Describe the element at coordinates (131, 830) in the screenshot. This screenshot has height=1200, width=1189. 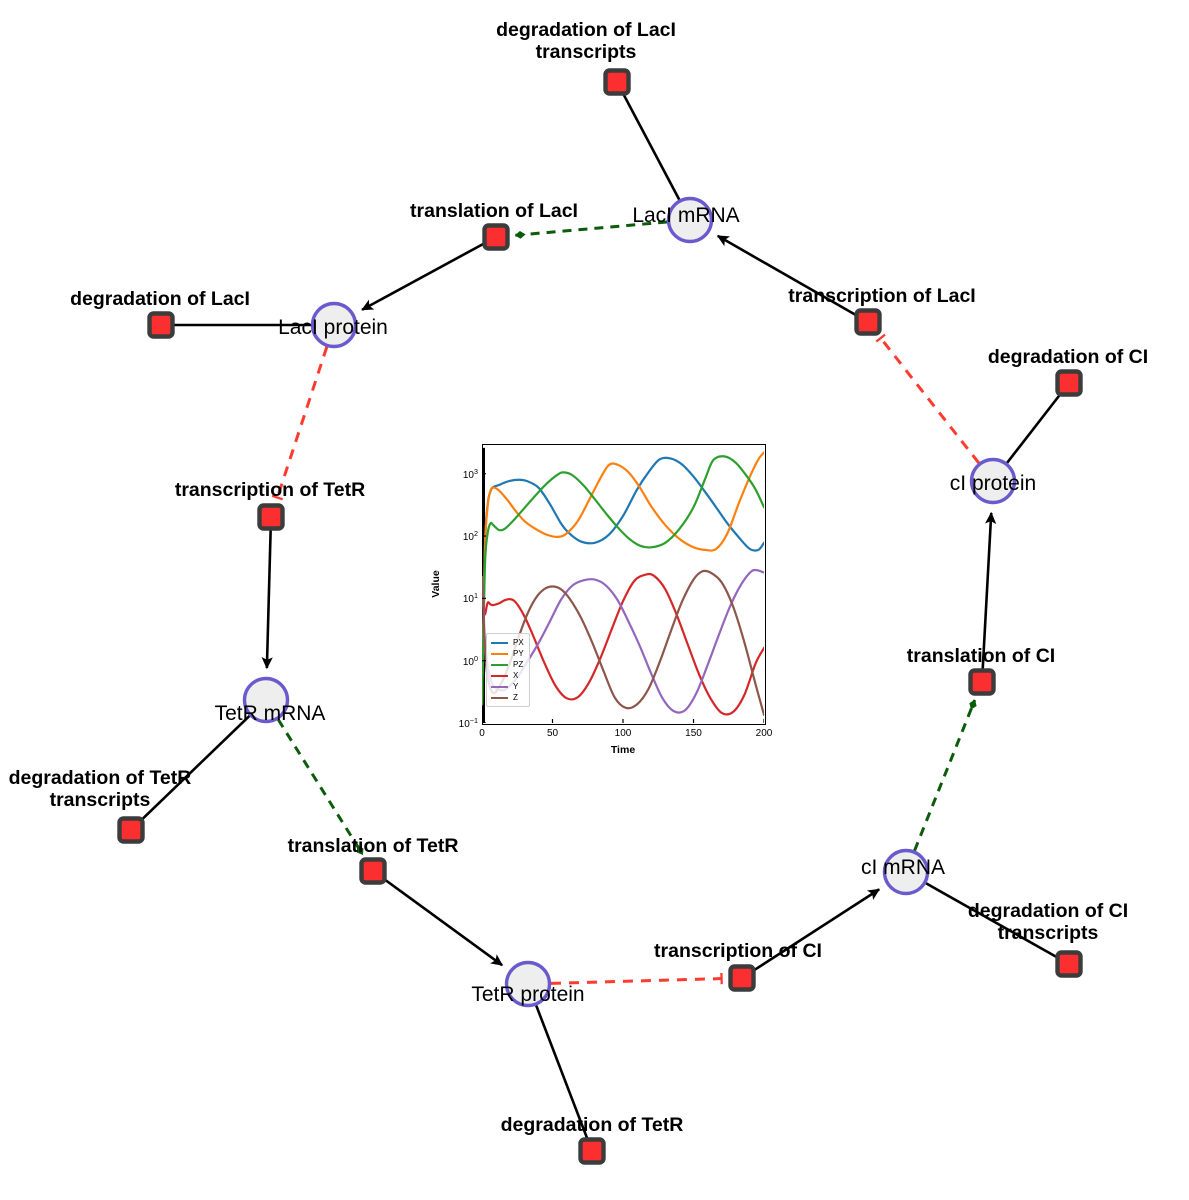
I see `reaction-node-deg_tetR_tx` at that location.